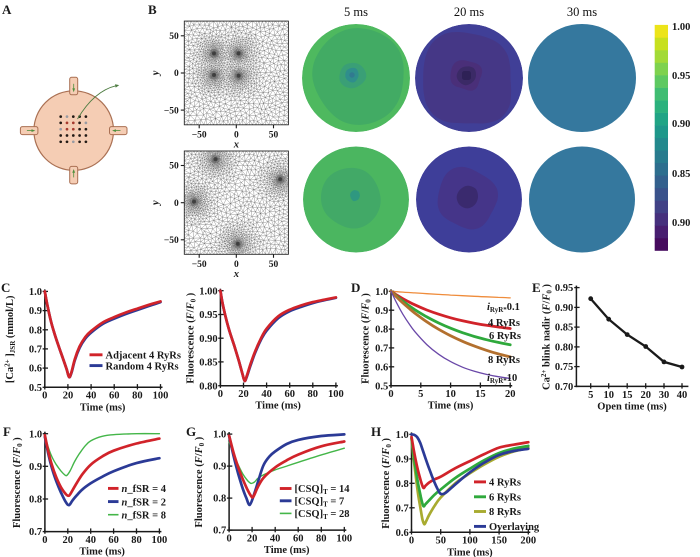 This screenshot has height=557, width=700. I want to click on svg-text: n_fSR = 2, so click(144, 502).